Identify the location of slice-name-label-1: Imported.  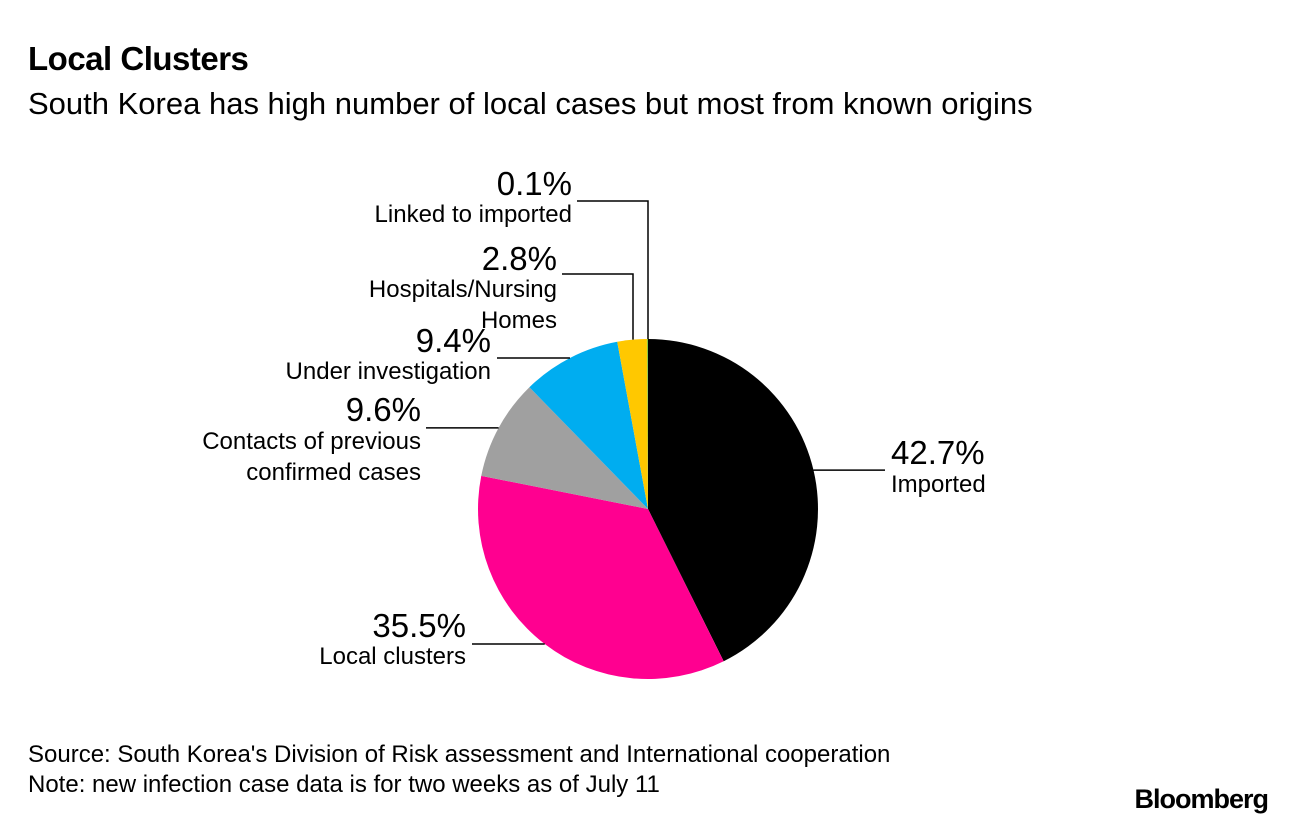
(938, 484).